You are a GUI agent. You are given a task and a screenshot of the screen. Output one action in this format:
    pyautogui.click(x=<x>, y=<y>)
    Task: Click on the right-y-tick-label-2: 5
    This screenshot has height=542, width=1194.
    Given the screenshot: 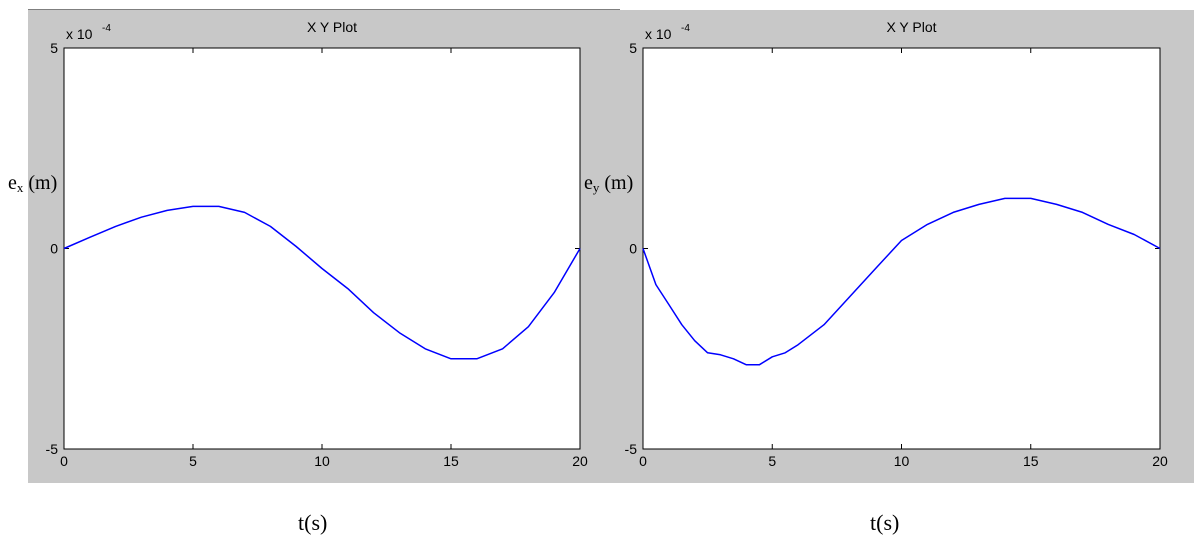 What is the action you would take?
    pyautogui.click(x=633, y=48)
    